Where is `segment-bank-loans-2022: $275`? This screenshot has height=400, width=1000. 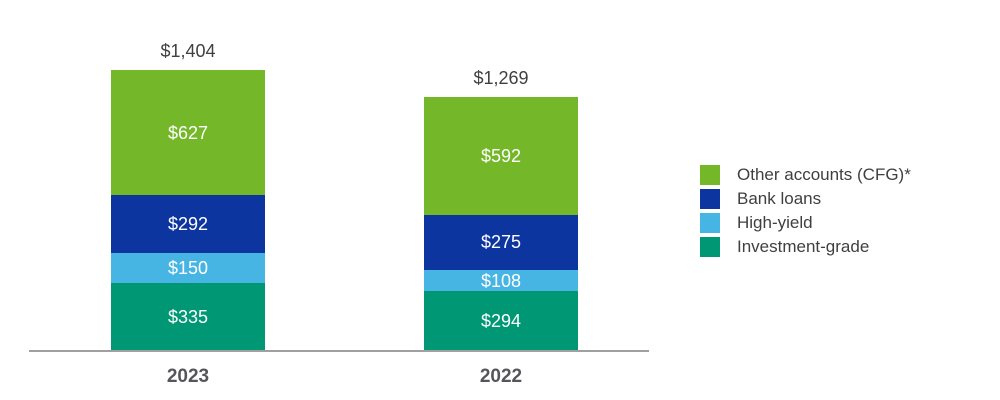 segment-bank-loans-2022: $275 is located at coordinates (501, 242).